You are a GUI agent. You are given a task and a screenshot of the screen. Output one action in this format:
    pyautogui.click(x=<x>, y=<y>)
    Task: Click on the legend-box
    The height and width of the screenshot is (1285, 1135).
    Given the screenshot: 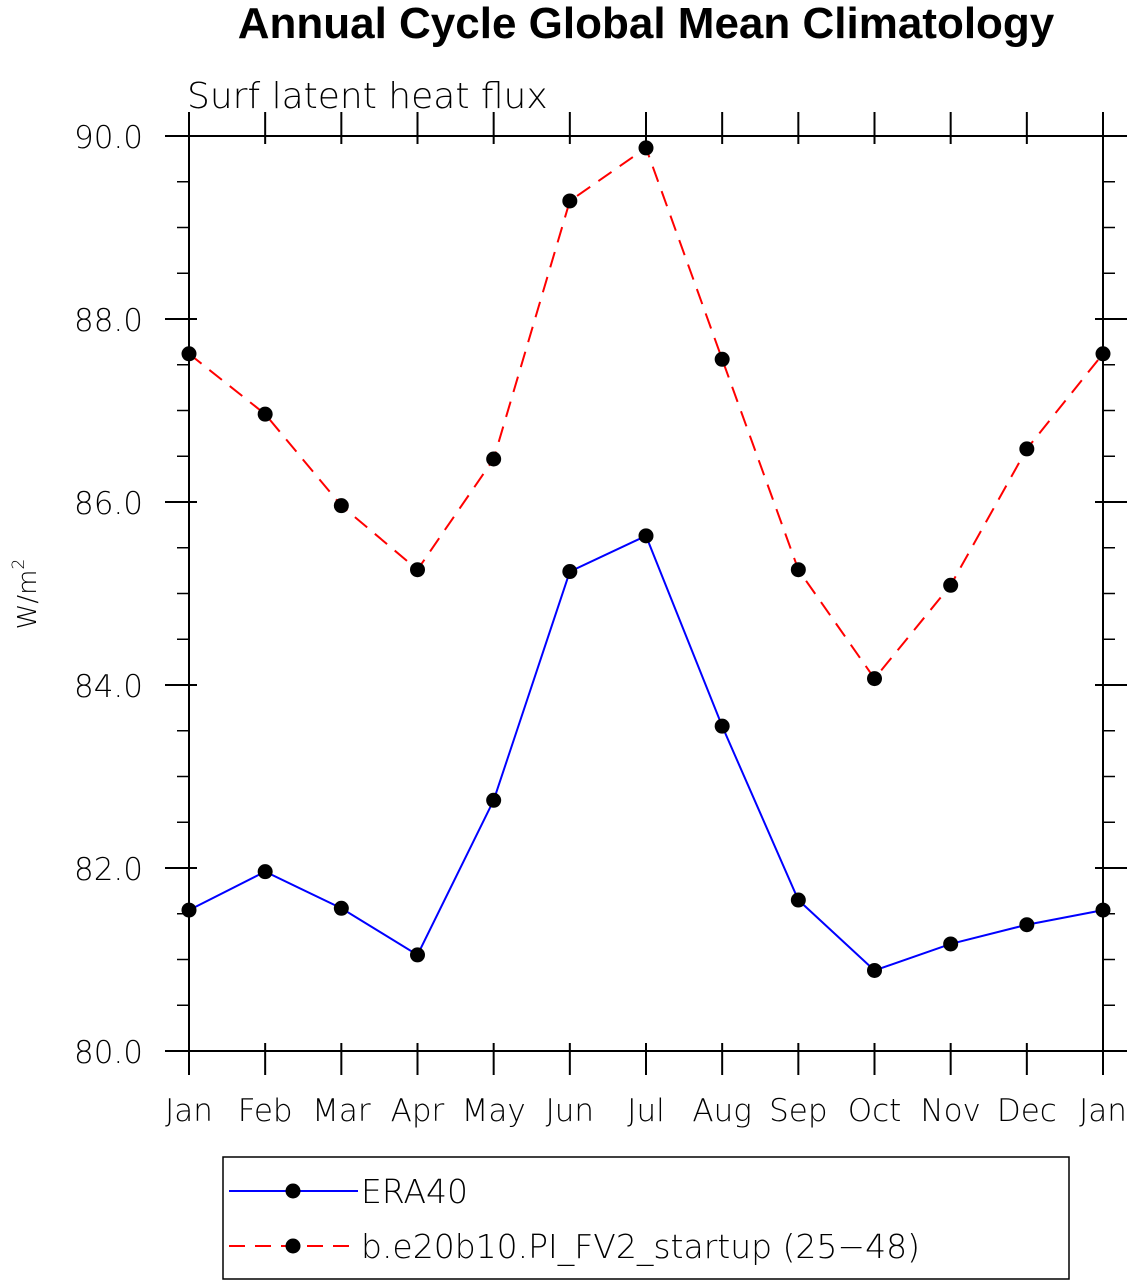 What is the action you would take?
    pyautogui.click(x=646, y=1218)
    